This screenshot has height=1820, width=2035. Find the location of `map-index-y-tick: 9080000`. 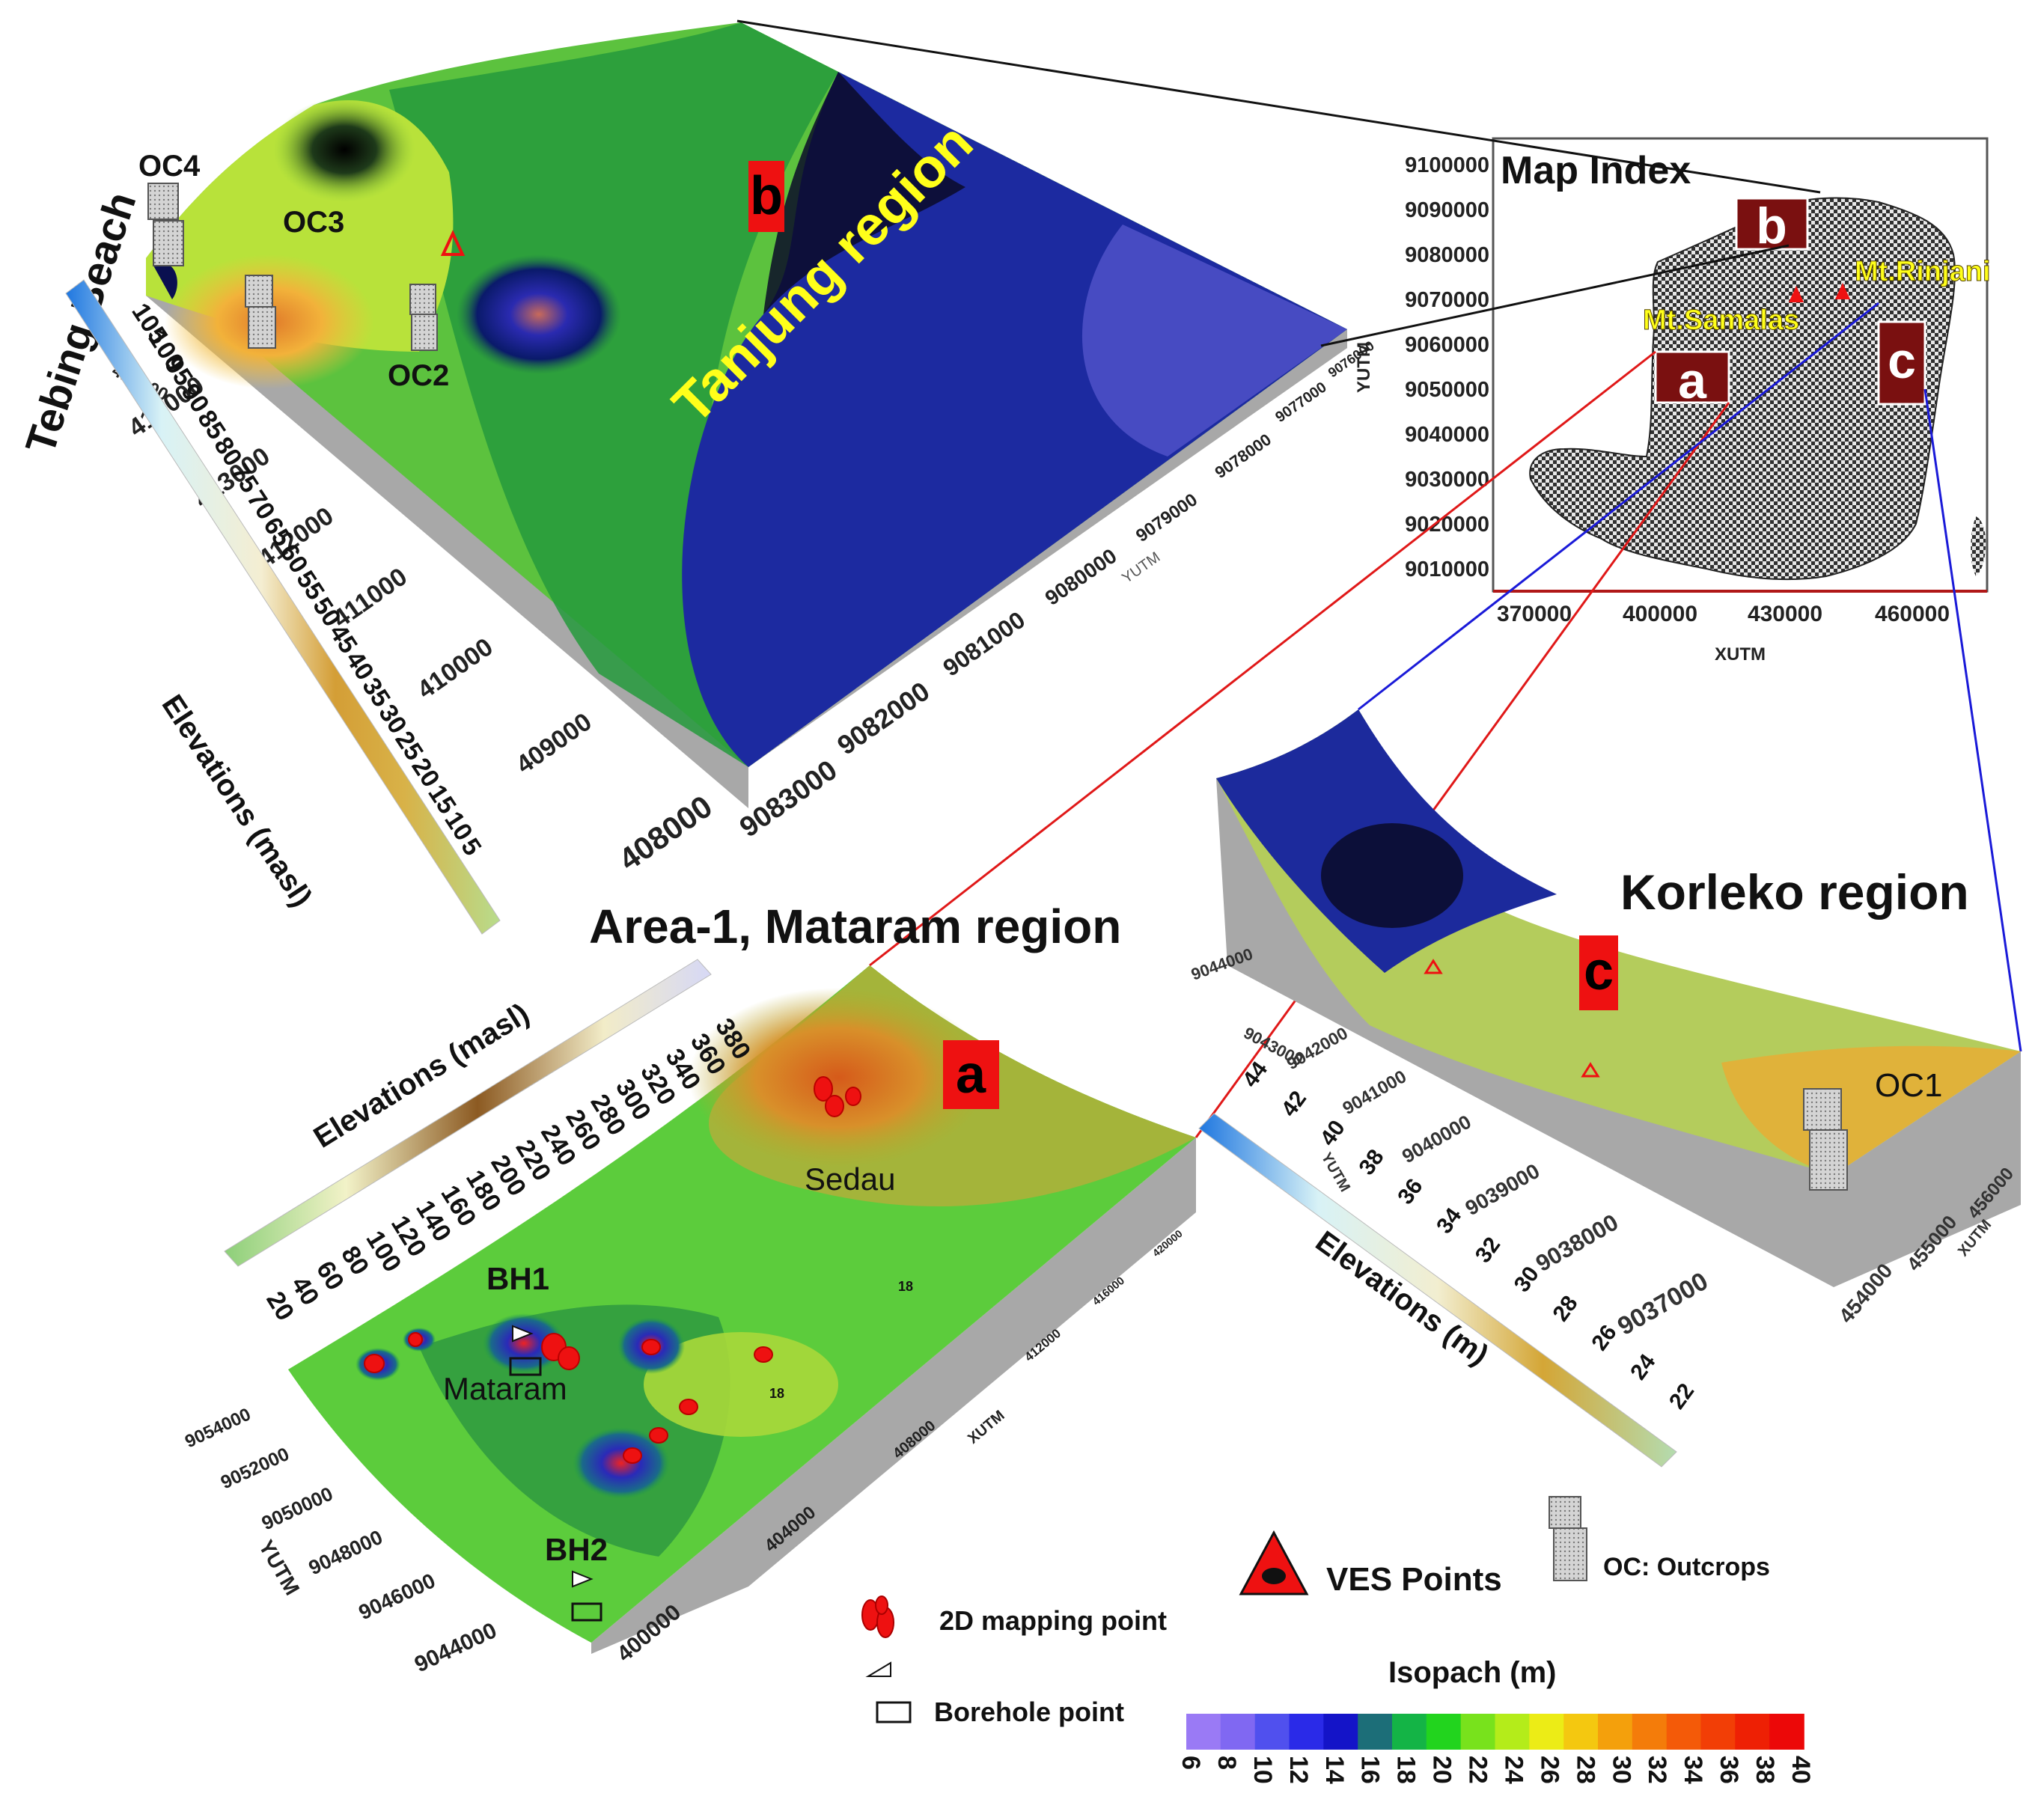

map-index-y-tick: 9080000 is located at coordinates (1447, 255).